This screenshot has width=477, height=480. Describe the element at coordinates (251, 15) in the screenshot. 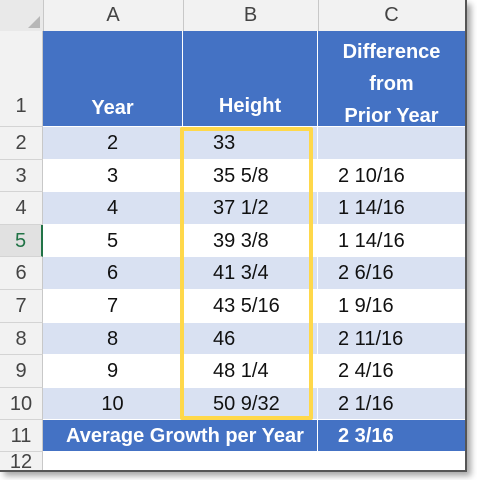

I see `column-header-b: B` at that location.